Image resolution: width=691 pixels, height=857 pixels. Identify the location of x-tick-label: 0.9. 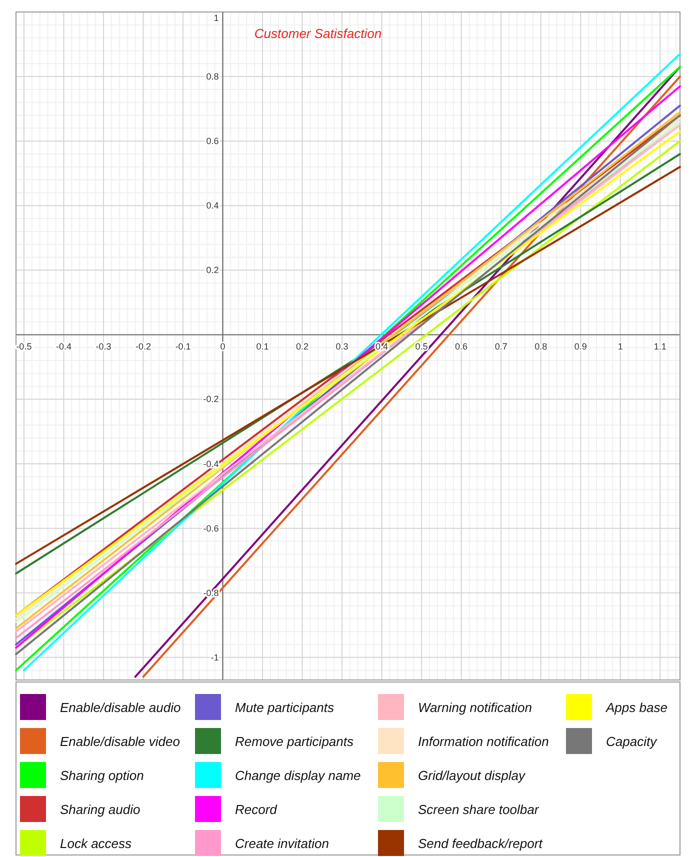
(580, 347).